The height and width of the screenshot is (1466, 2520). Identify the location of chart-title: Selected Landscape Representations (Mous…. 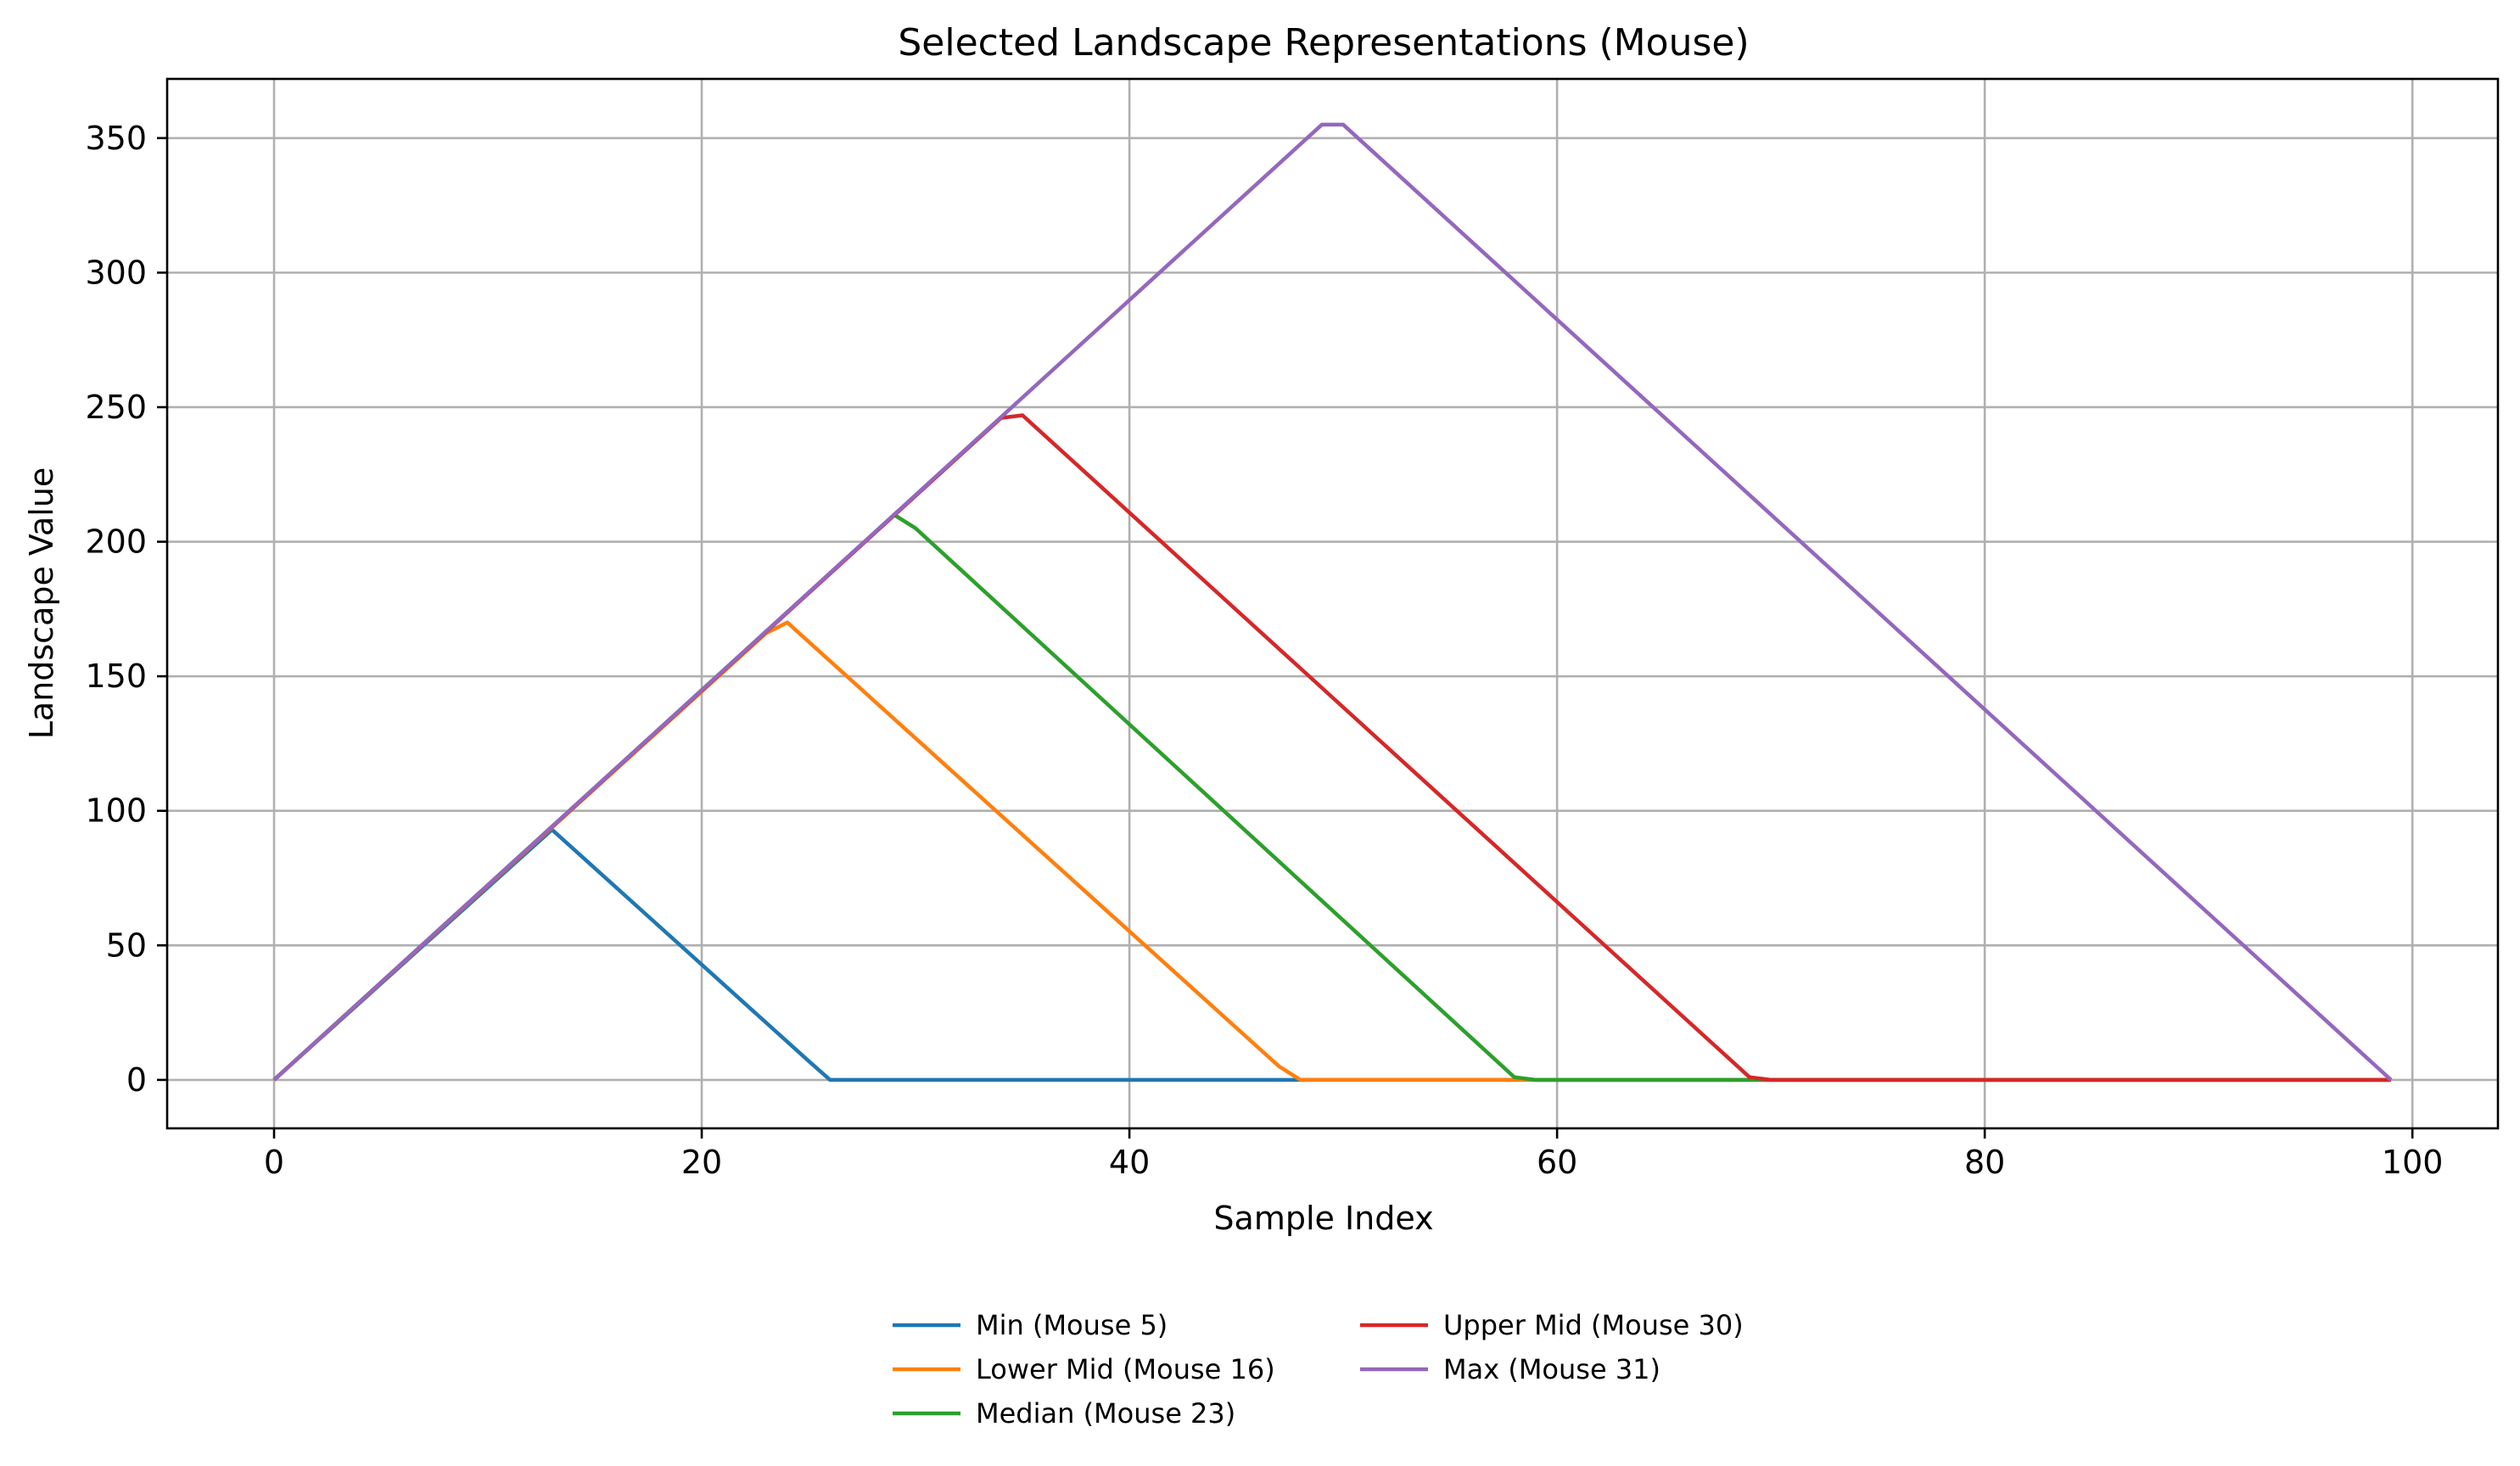
(1323, 42).